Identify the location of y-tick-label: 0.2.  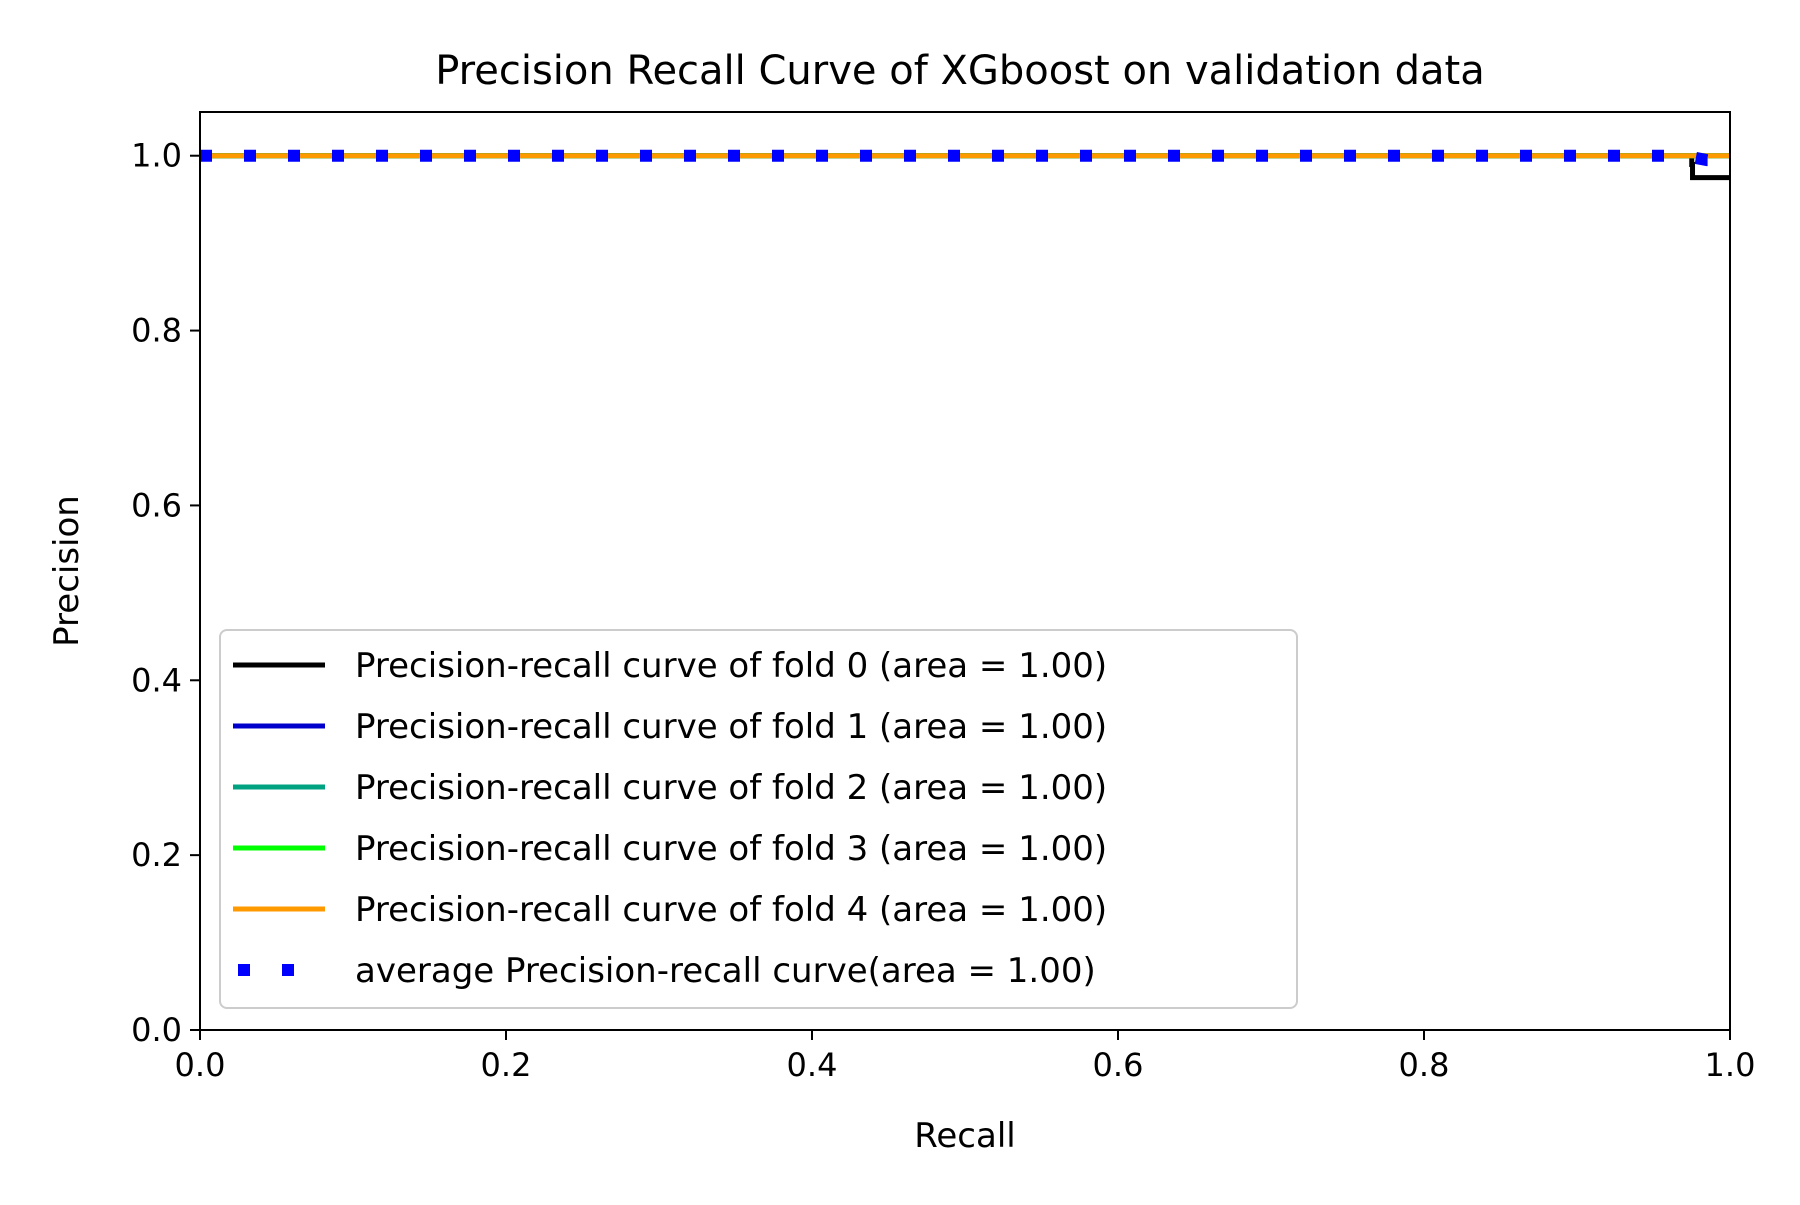
(156, 855).